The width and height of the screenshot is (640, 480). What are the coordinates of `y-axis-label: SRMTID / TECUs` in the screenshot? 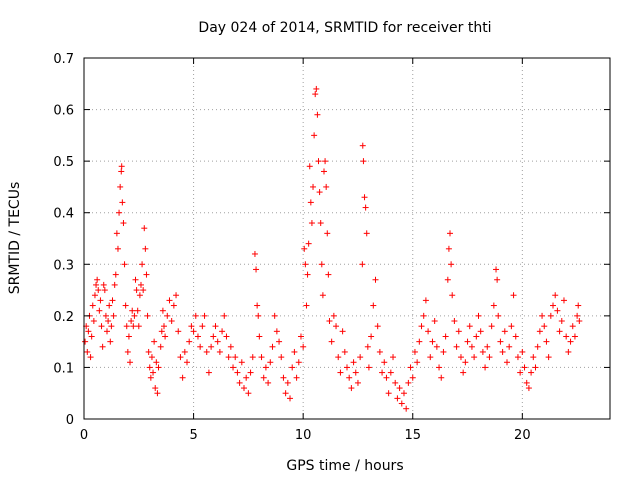 It's located at (15, 238).